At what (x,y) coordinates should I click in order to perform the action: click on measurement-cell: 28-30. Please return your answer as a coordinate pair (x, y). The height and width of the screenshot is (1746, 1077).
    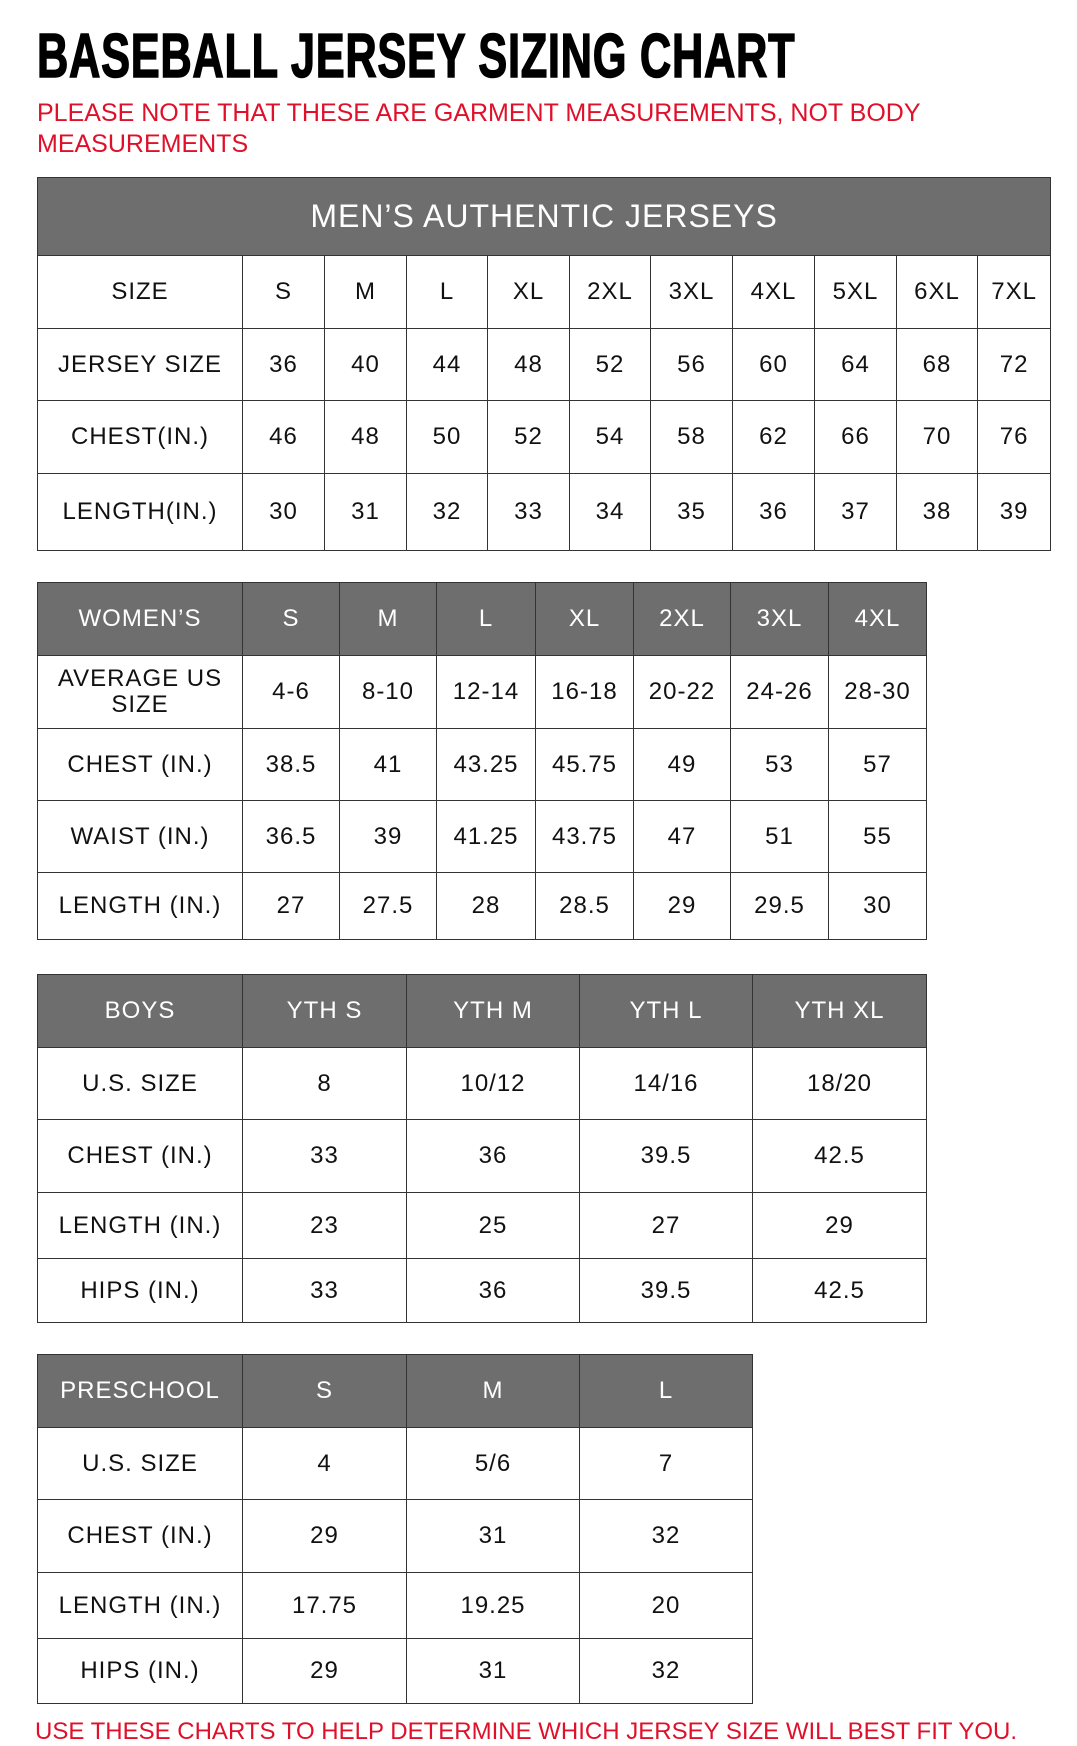
    Looking at the image, I should click on (877, 692).